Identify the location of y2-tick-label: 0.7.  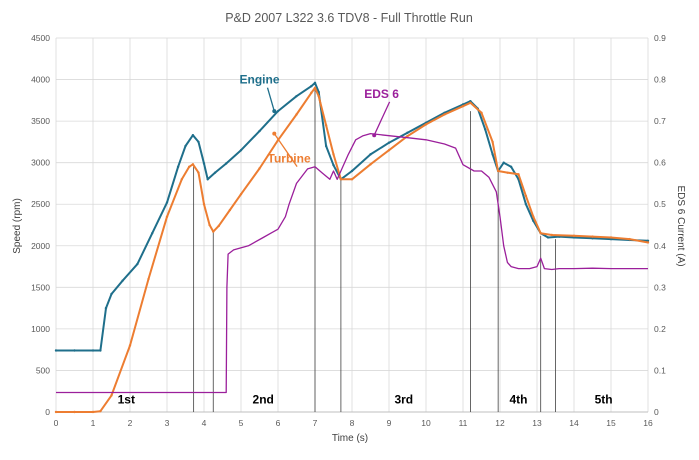
(660, 121).